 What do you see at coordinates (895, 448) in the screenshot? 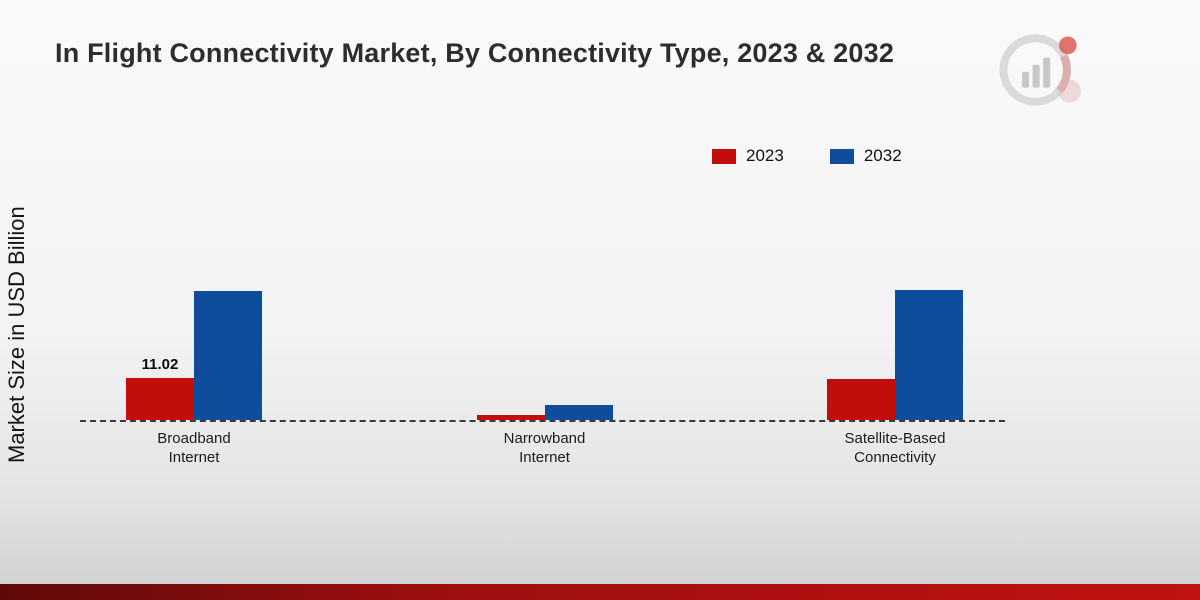
I see `category-label-satellite-based-connectivity: Satellite-Based Connectivity` at bounding box center [895, 448].